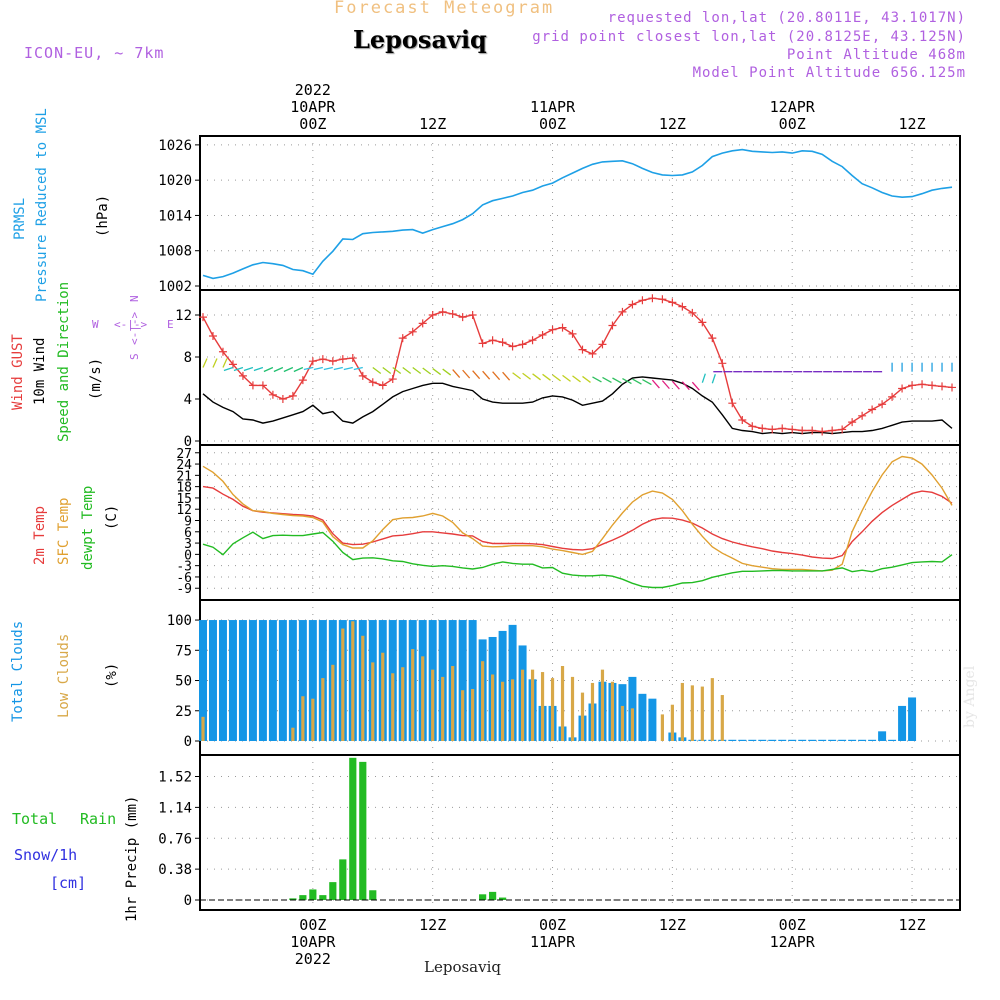 Image resolution: width=1000 pixels, height=1000 pixels. Describe the element at coordinates (183, 712) in the screenshot. I see `y-tick-label: 25` at that location.